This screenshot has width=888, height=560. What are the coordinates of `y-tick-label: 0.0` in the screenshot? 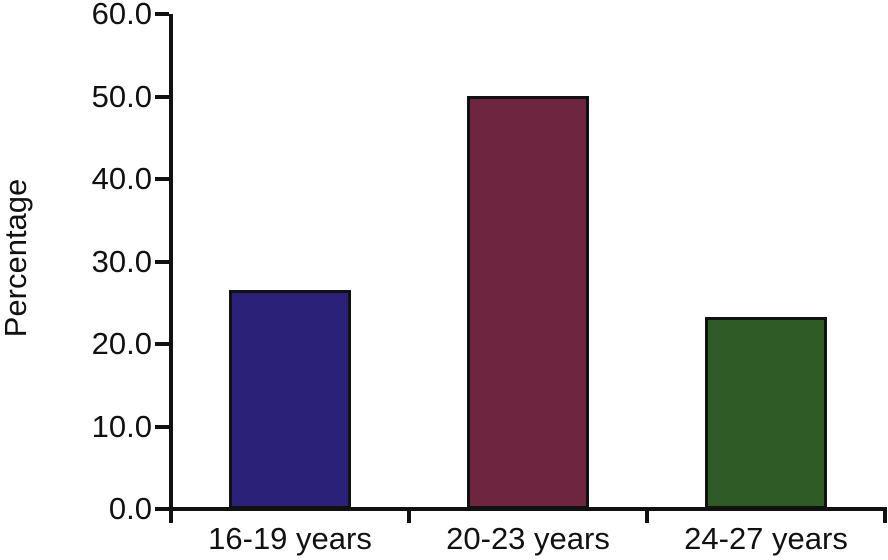 It's located at (130, 508).